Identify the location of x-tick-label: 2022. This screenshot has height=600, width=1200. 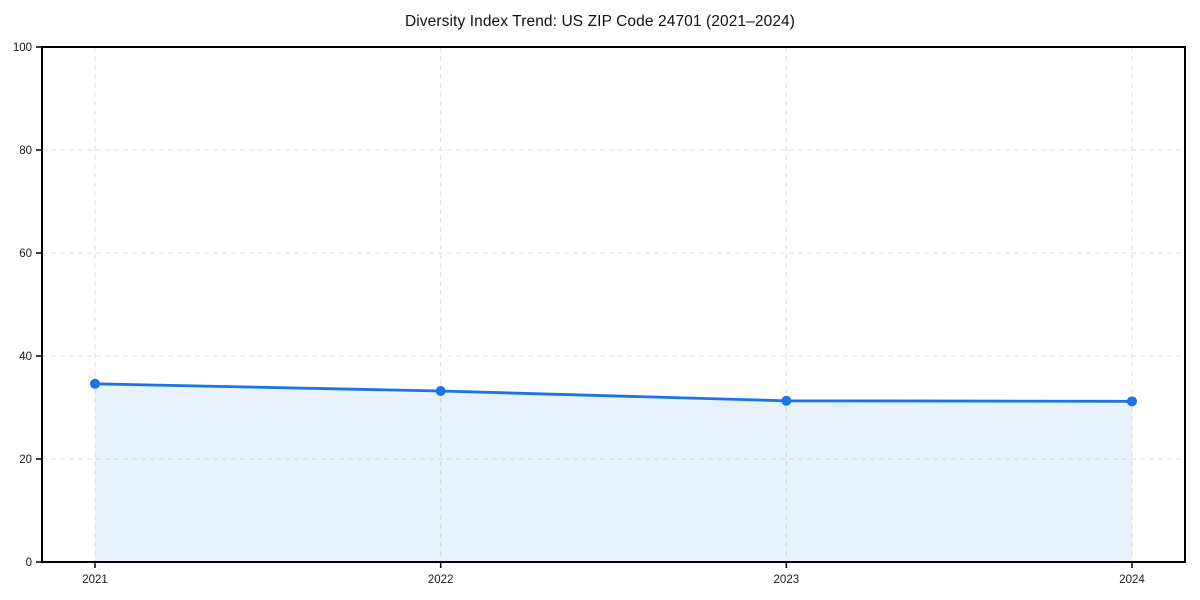
(441, 580).